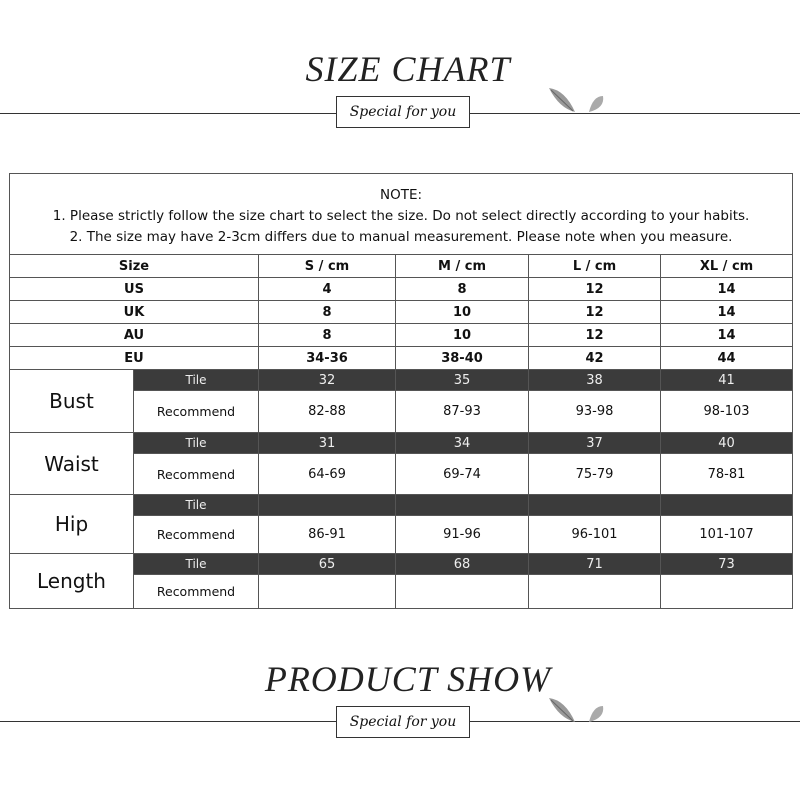 The height and width of the screenshot is (800, 800). What do you see at coordinates (462, 380) in the screenshot?
I see `tile-value: 35` at bounding box center [462, 380].